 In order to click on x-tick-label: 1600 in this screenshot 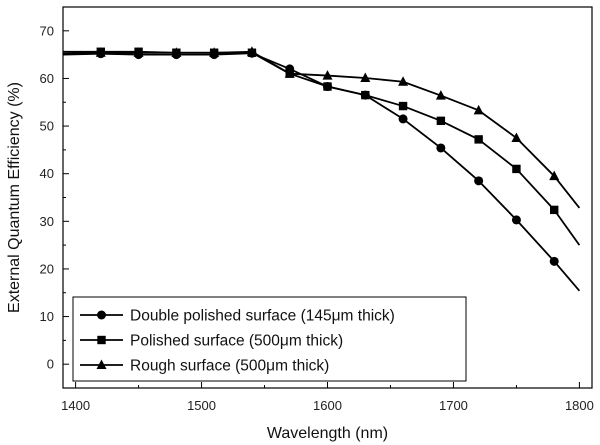, I will do `click(327, 405)`.